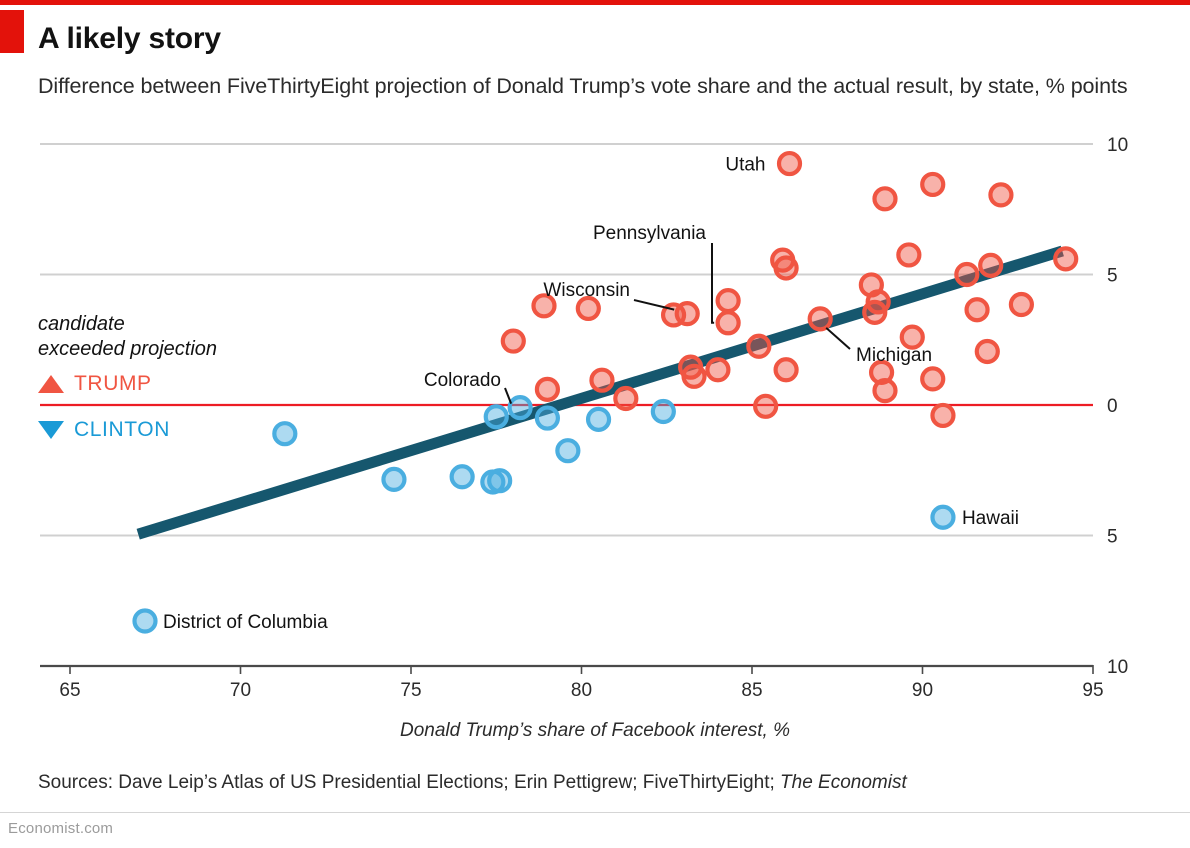 Image resolution: width=1190 pixels, height=848 pixels. Describe the element at coordinates (838, 338) in the screenshot. I see `leader-line` at that location.